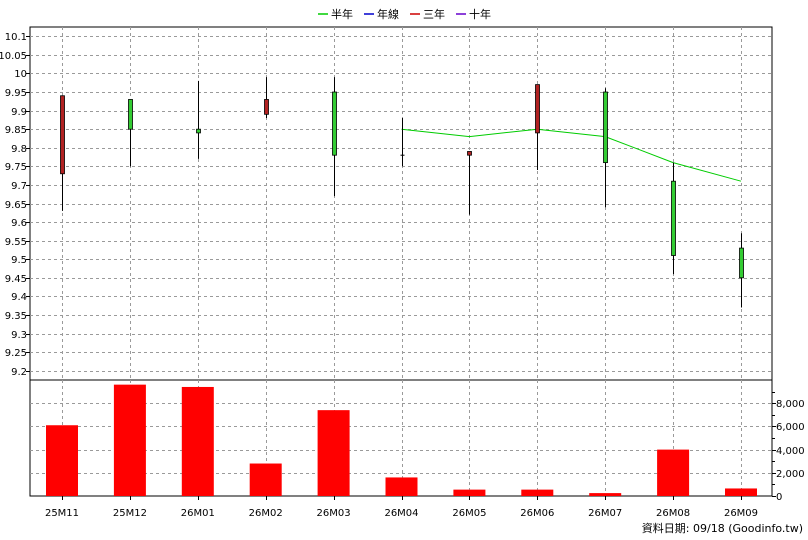 This screenshot has width=808, height=540. I want to click on x-tick-label: 26M02, so click(266, 513).